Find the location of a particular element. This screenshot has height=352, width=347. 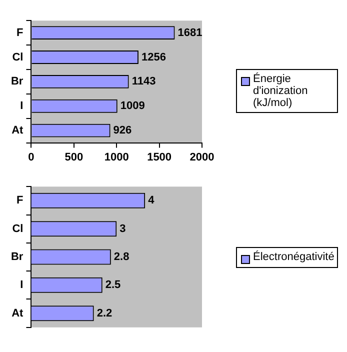

data-label: 2.8 is located at coordinates (122, 257).